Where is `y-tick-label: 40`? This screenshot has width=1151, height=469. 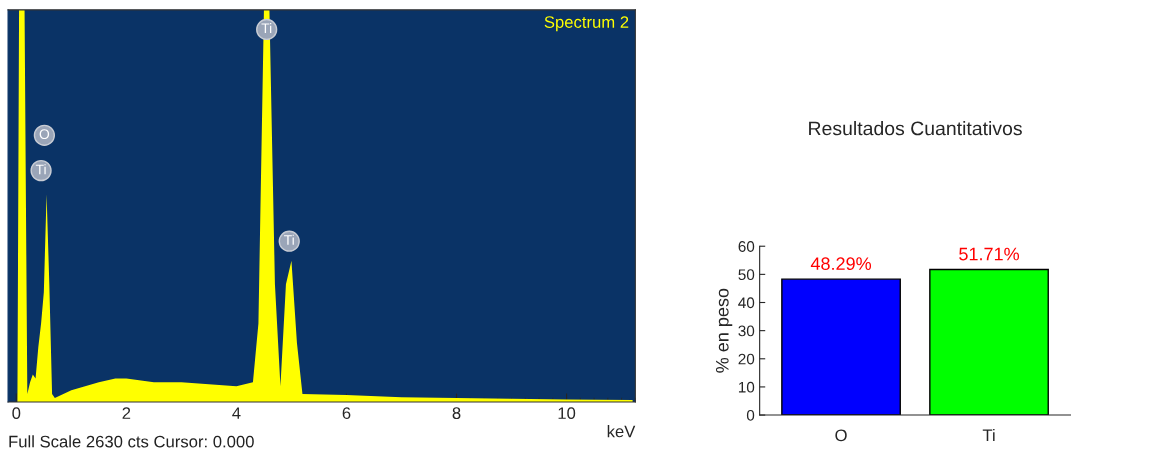
y-tick-label: 40 is located at coordinates (746, 303).